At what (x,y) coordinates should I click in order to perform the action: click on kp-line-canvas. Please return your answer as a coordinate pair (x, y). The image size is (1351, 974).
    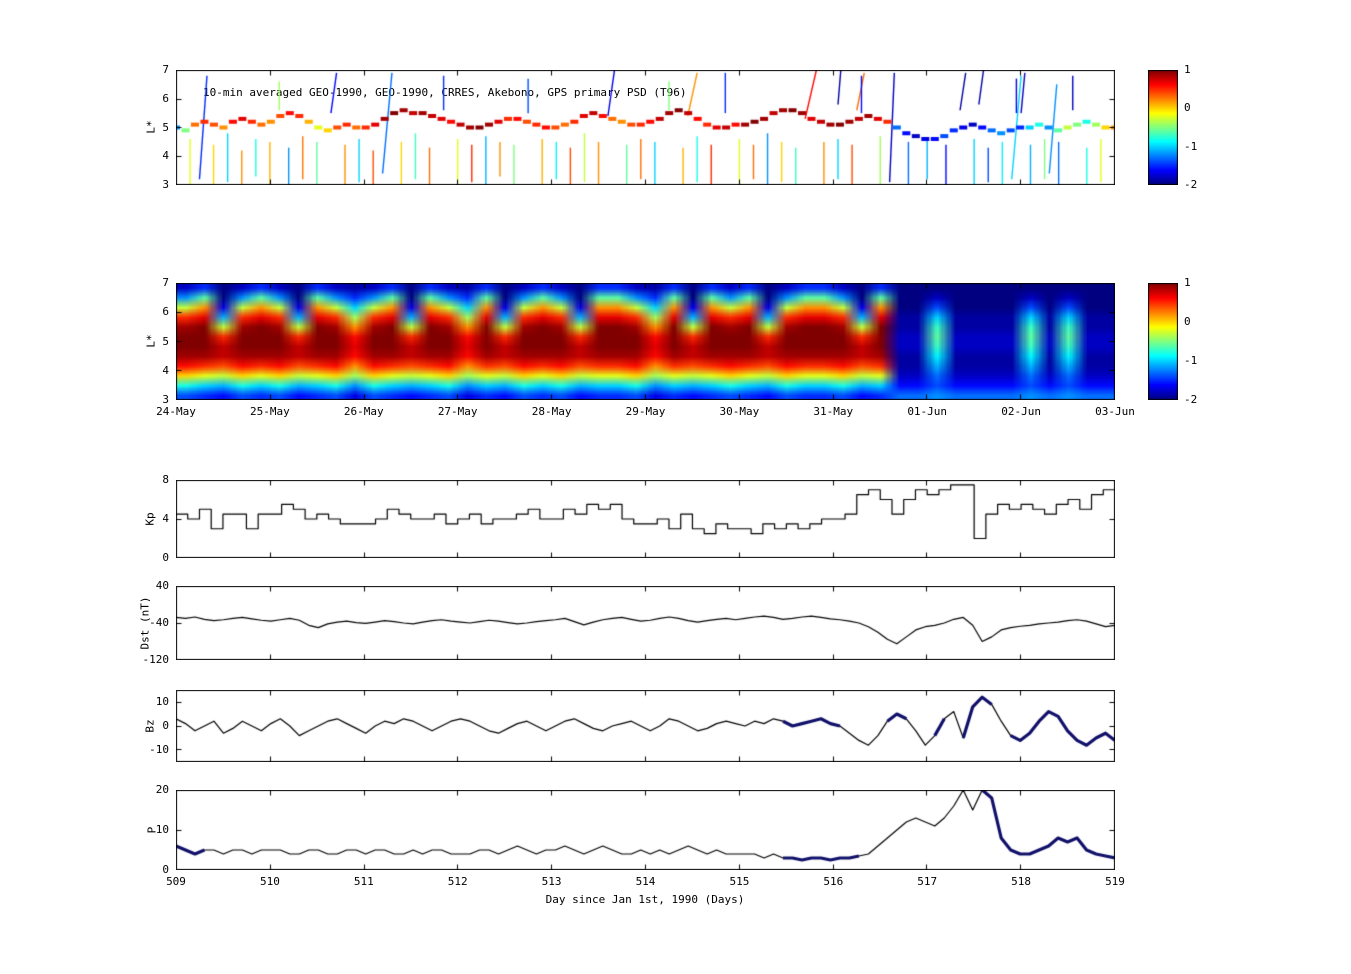
    Looking at the image, I should click on (645, 519).